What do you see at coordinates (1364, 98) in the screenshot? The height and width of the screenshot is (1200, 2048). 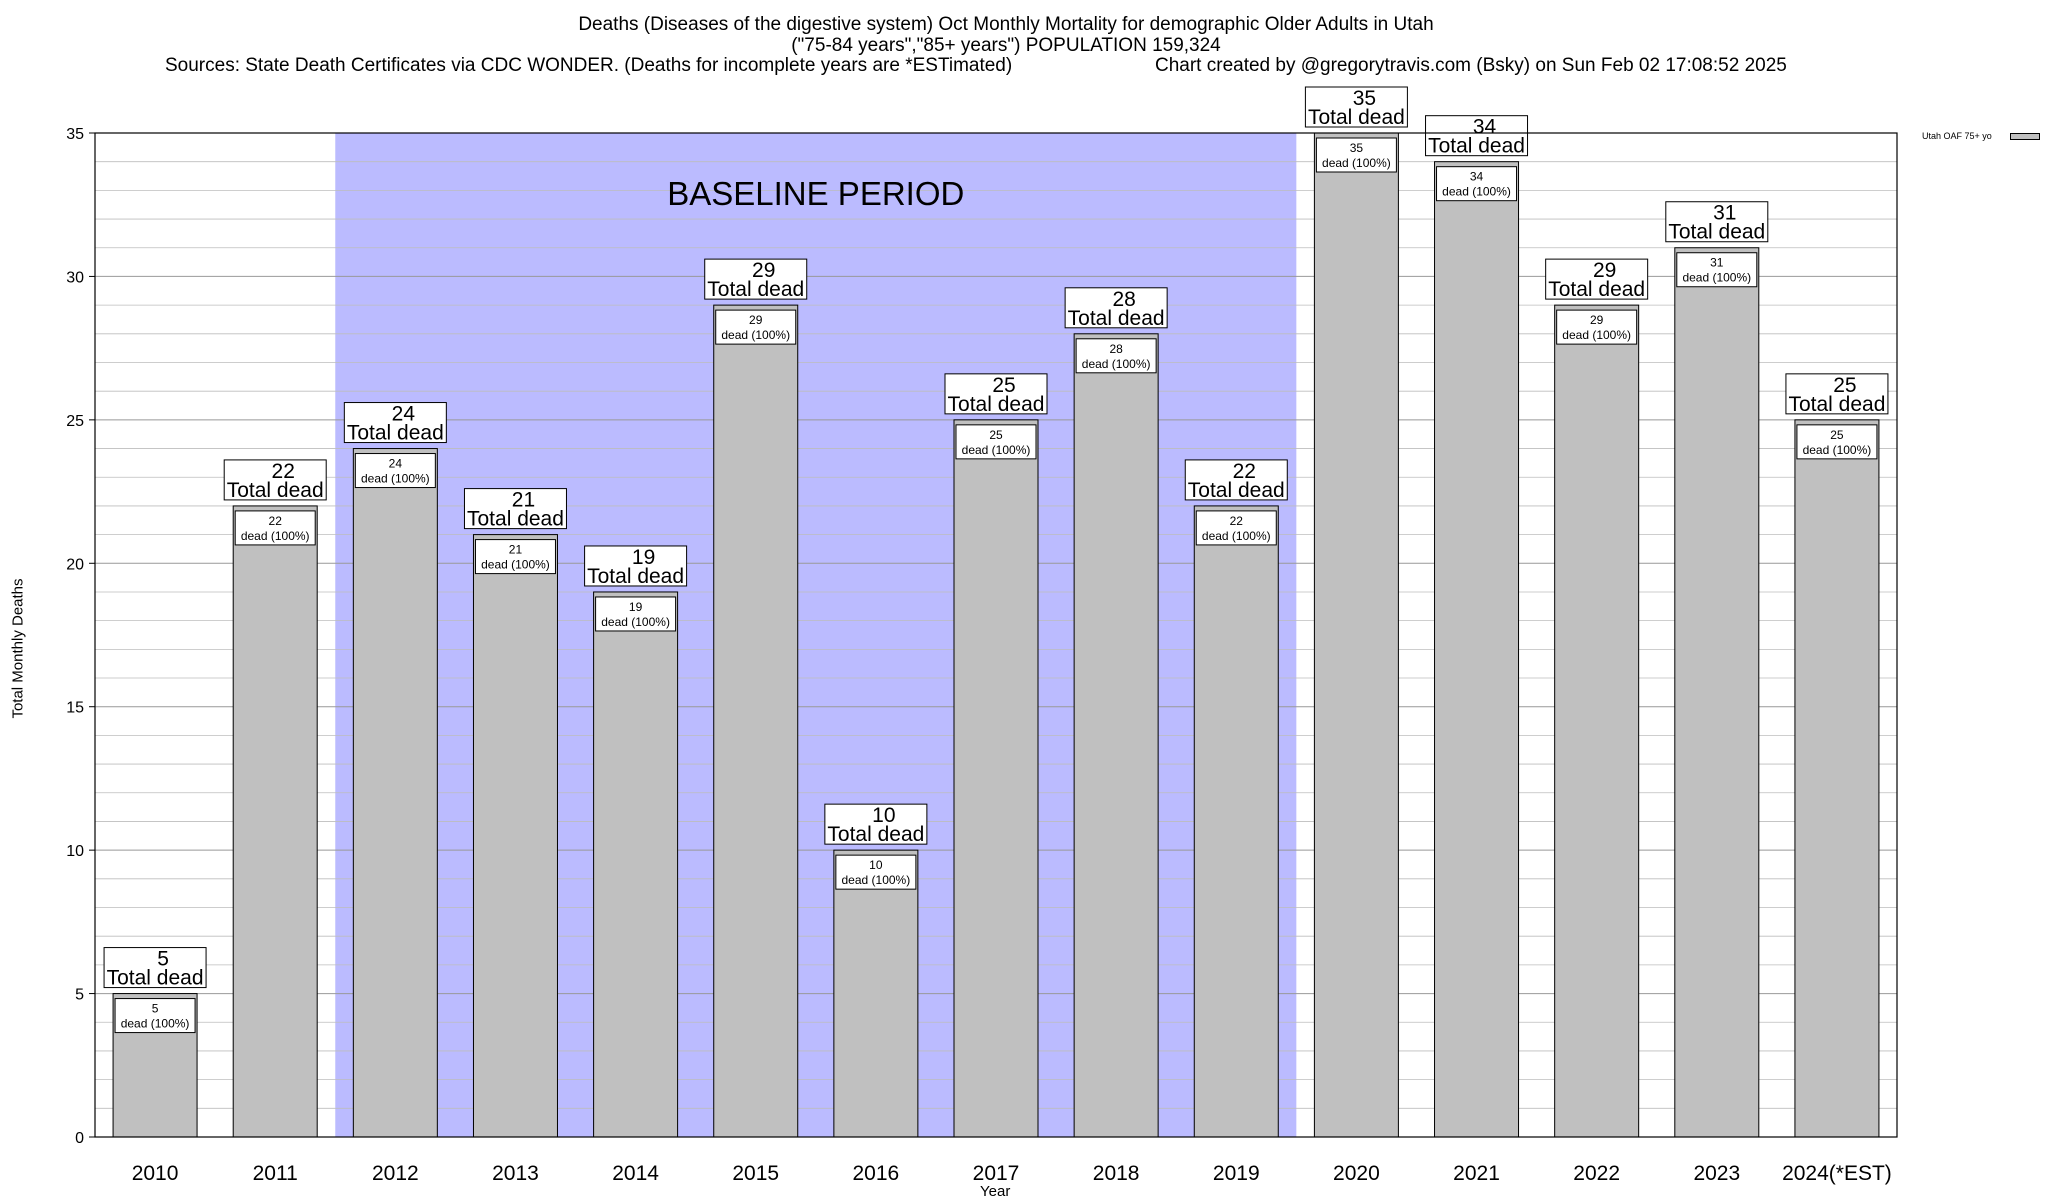 I see `total-value-label: 35` at bounding box center [1364, 98].